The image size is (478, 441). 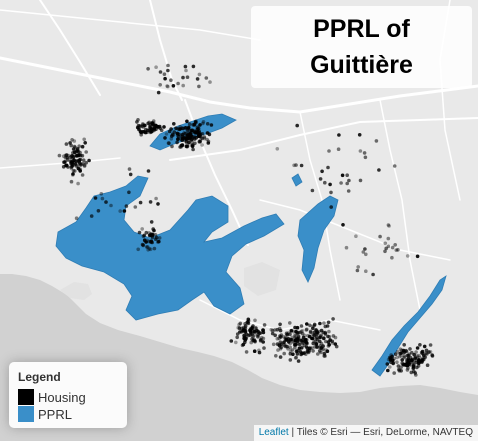 What do you see at coordinates (409, 326) in the screenshot?
I see `pprl-zone-river` at bounding box center [409, 326].